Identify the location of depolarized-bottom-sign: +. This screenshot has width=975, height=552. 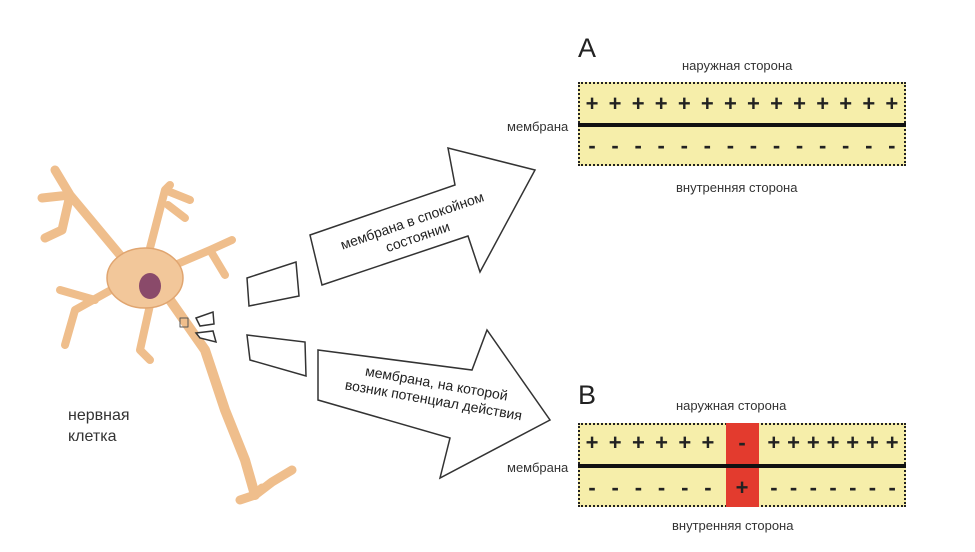
(742, 487).